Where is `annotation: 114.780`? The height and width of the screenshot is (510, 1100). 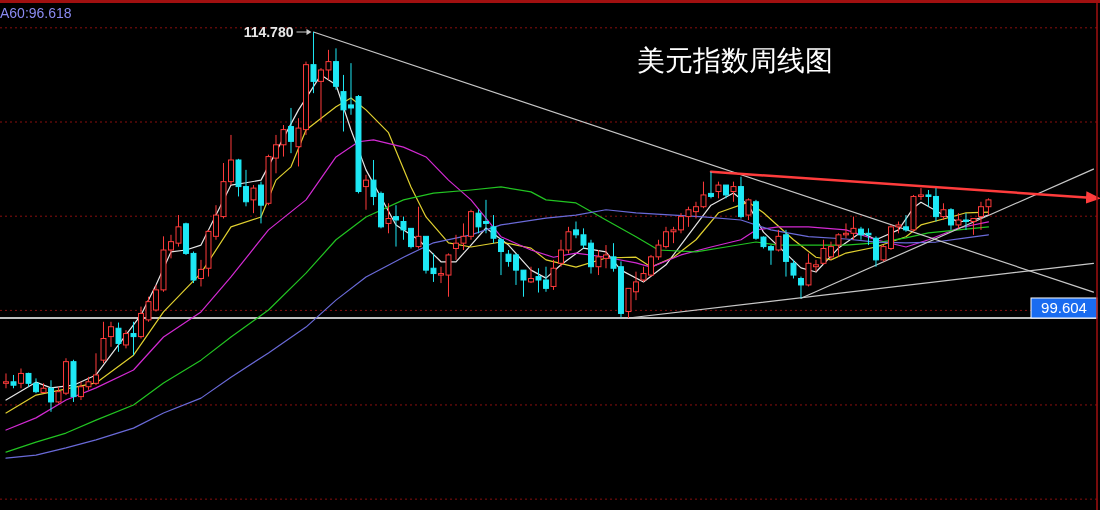 annotation: 114.780 is located at coordinates (268, 32).